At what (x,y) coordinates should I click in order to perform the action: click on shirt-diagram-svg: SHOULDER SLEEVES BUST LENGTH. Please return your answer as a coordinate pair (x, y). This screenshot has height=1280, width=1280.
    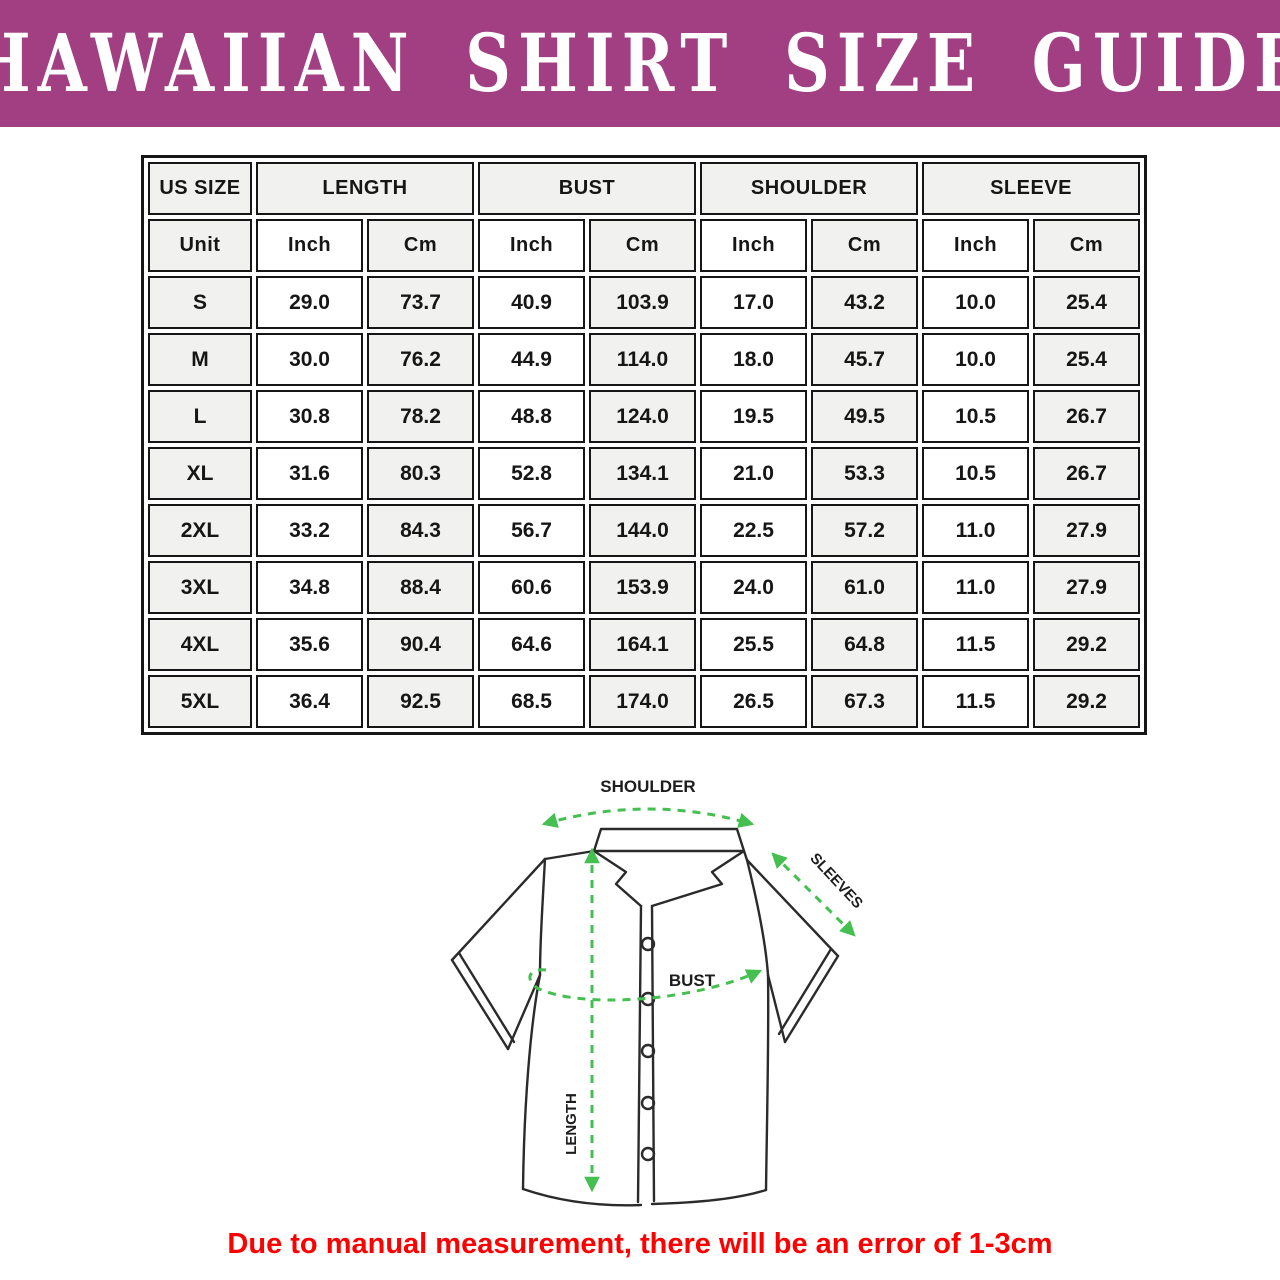
    Looking at the image, I should click on (658, 992).